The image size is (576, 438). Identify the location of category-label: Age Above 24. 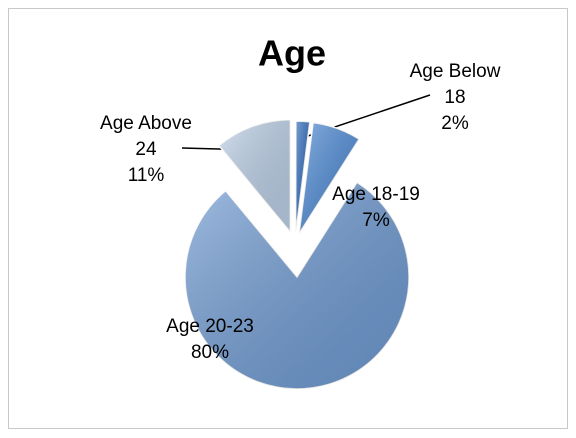
(146, 136).